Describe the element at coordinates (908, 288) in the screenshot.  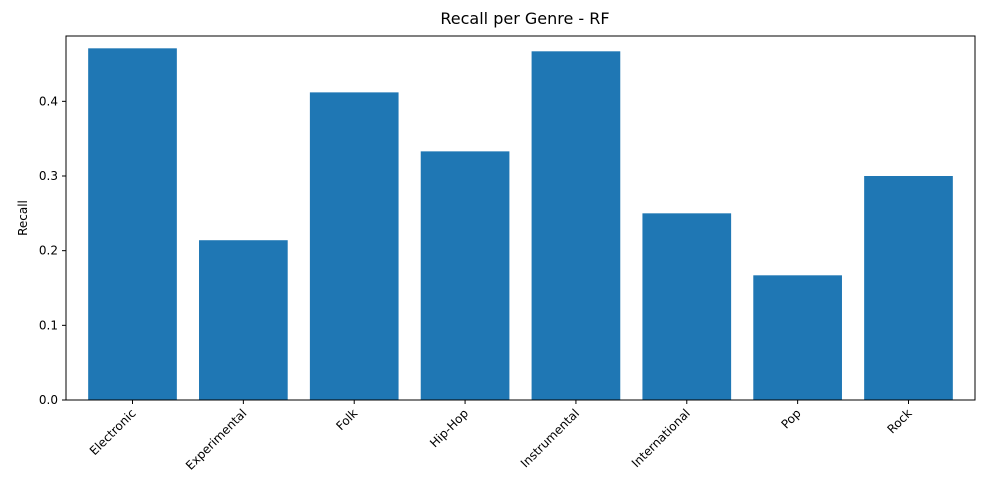
I see `bar-rock` at that location.